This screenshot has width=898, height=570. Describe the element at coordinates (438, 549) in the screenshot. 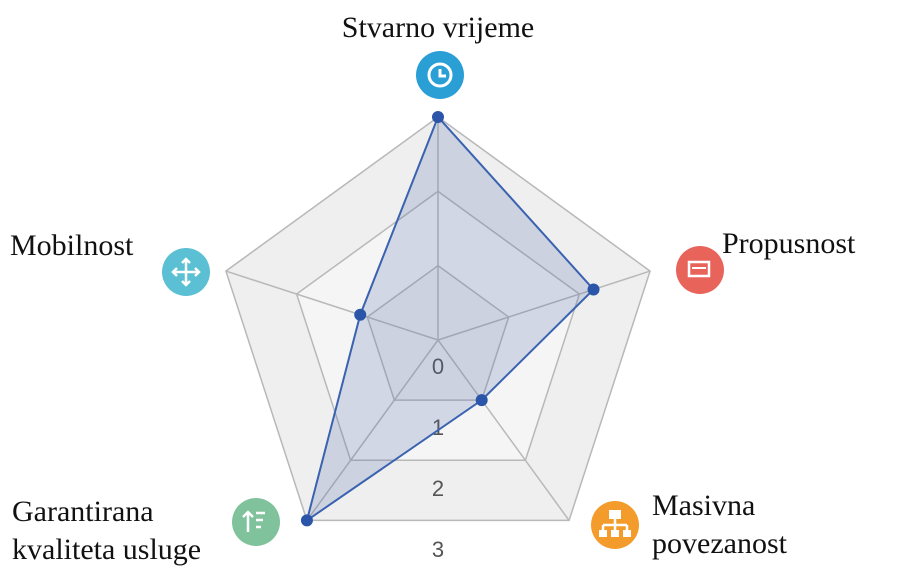

I see `tick-label: 3` at that location.